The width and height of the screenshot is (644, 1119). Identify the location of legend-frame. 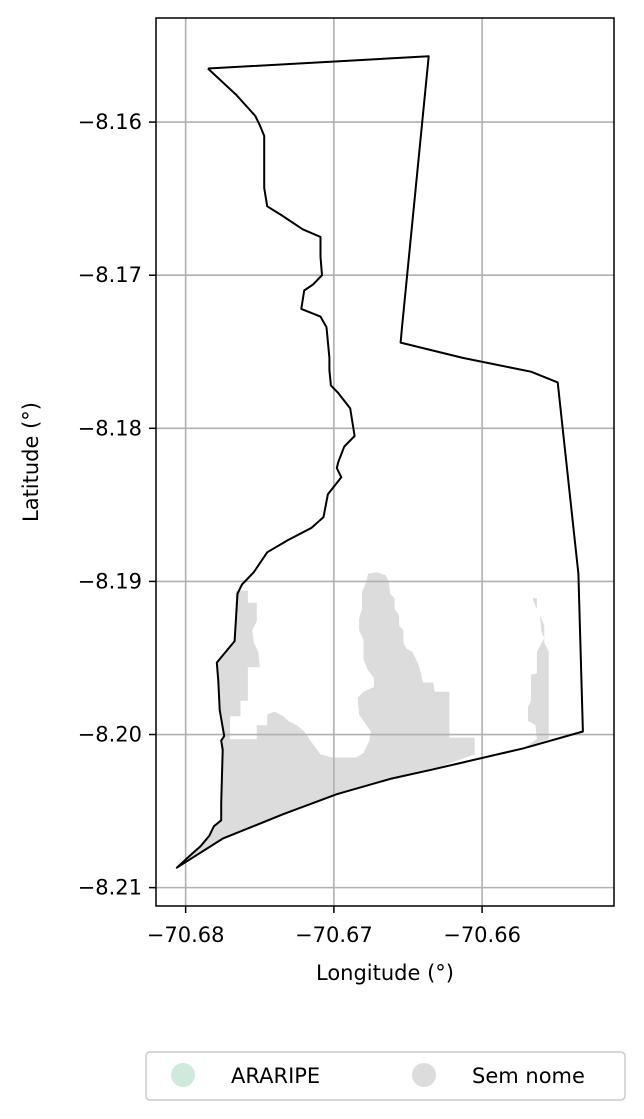
(385, 1076).